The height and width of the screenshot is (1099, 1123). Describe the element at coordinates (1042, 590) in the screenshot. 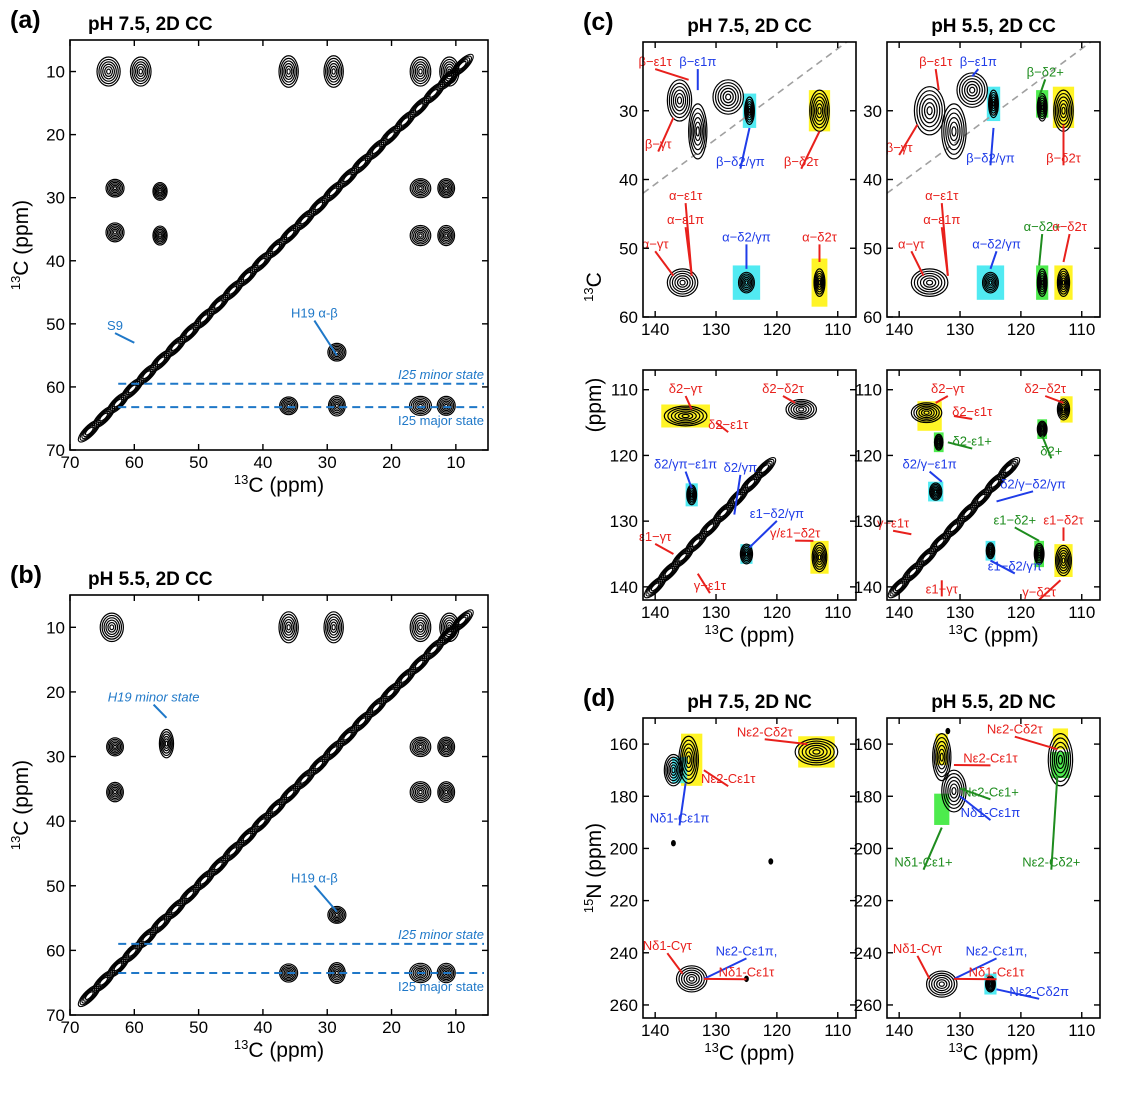

I see `peak-annotation: γ−δ2τ` at that location.